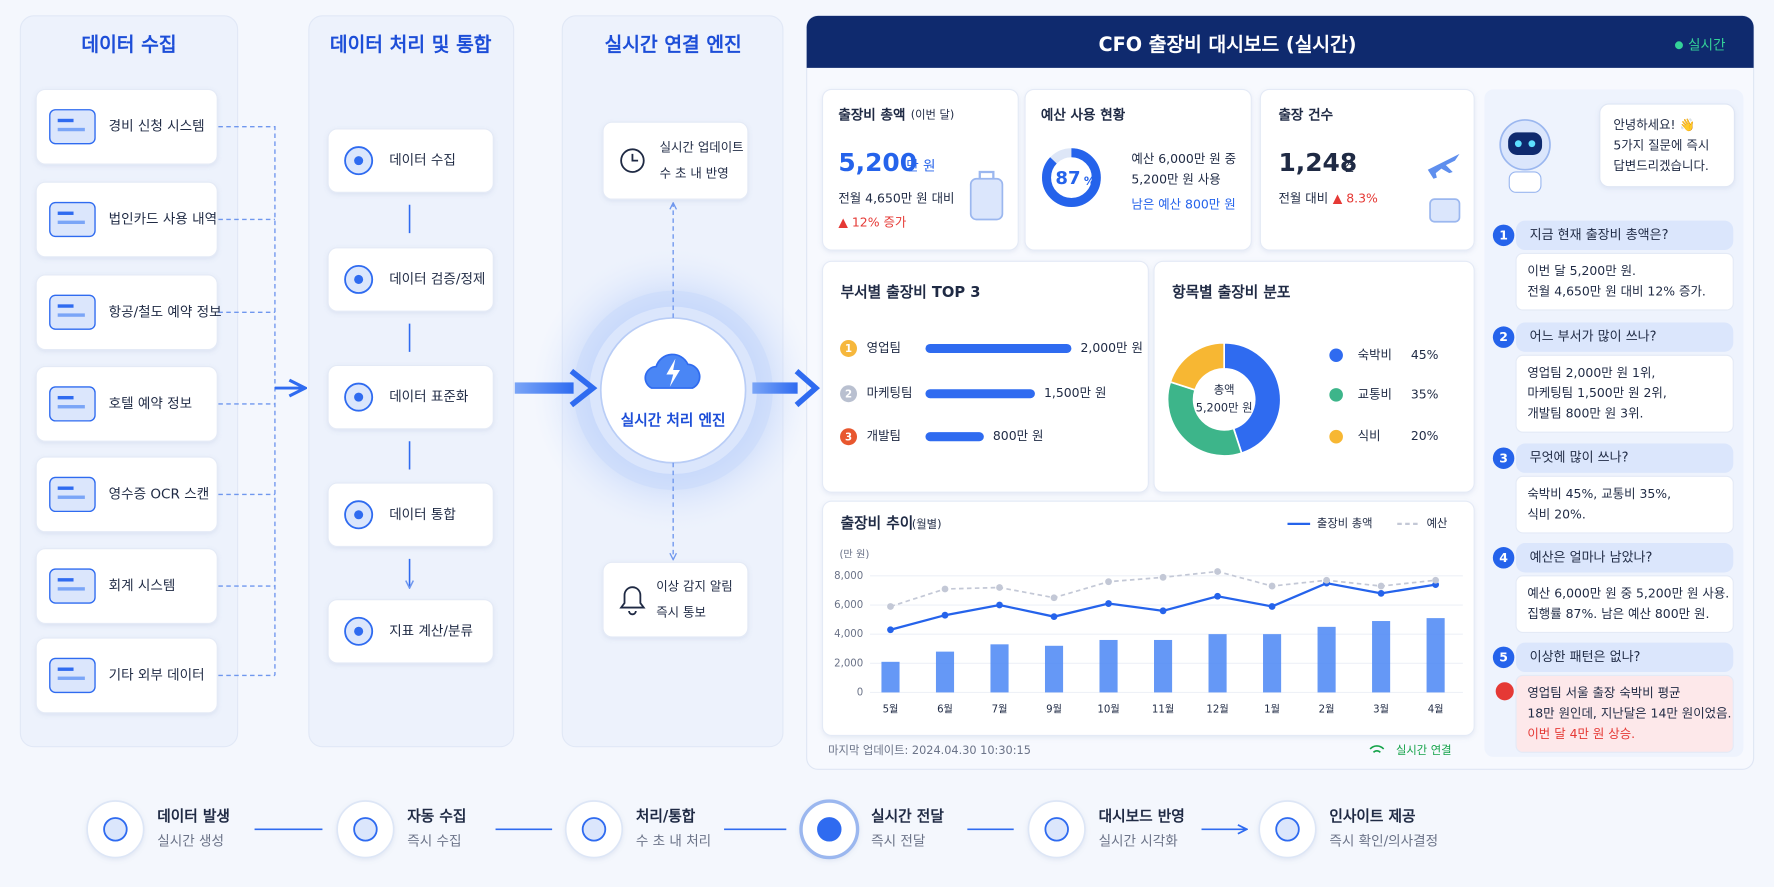 Image resolution: width=1774 pixels, height=887 pixels. What do you see at coordinates (872, 221) in the screenshot?
I see `kpi-change: ▲ 12% 증가` at bounding box center [872, 221].